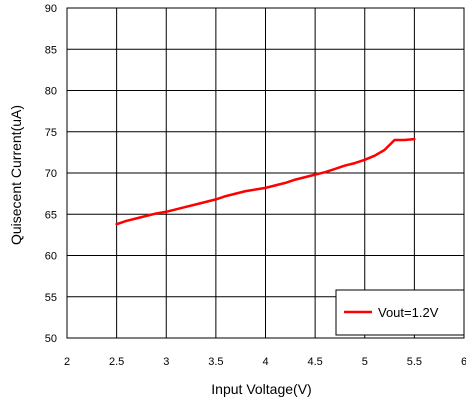 The image size is (466, 408). What do you see at coordinates (261, 389) in the screenshot?
I see `x-axis-title: Input Voltage(V)` at bounding box center [261, 389].